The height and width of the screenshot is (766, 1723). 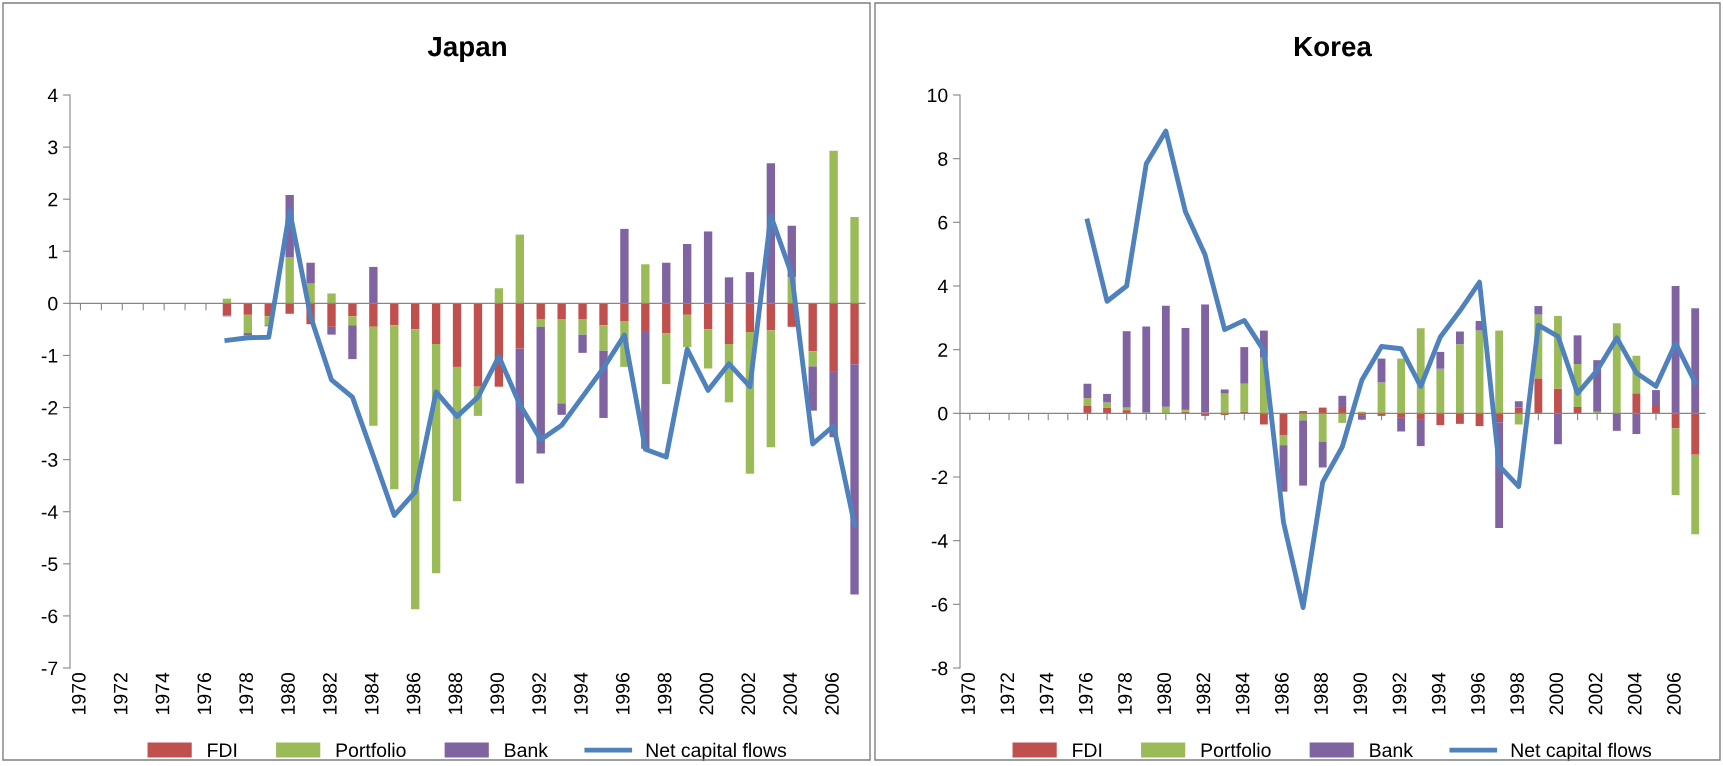 I want to click on y-tick-label: 6, so click(x=943, y=222).